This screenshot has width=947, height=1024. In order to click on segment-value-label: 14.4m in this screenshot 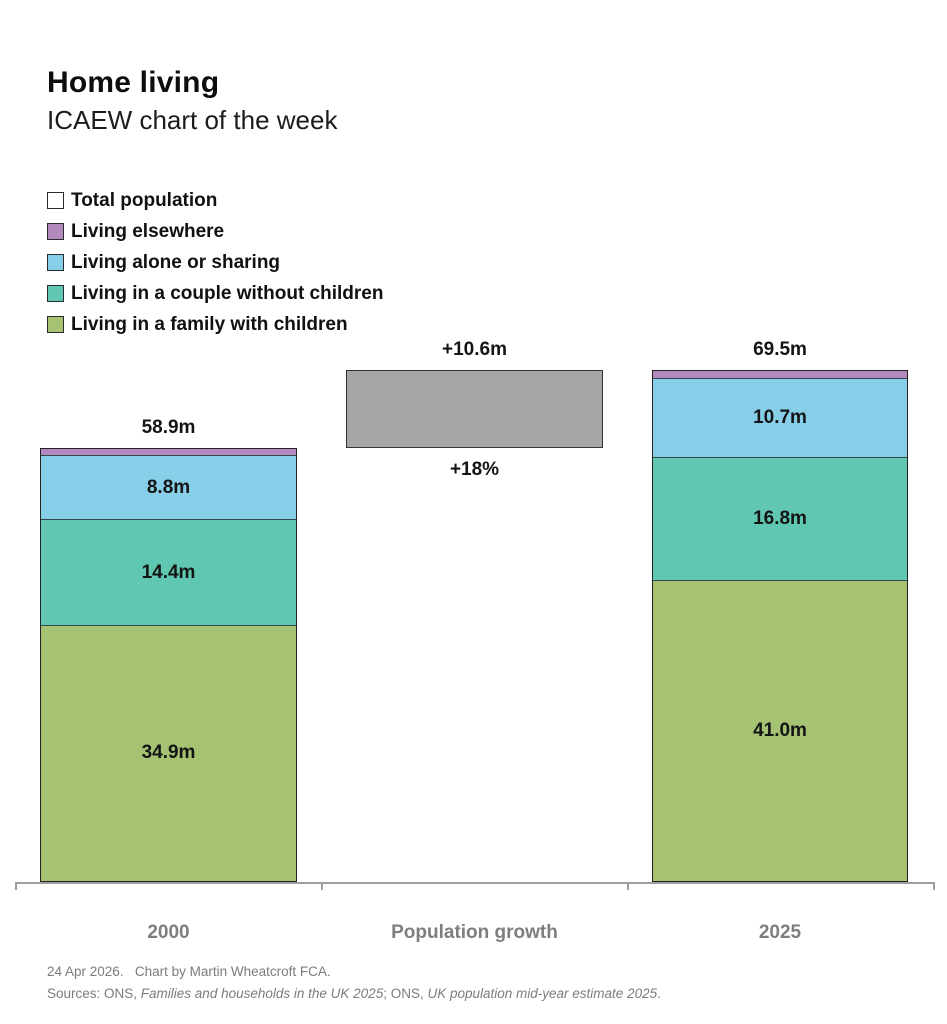, I will do `click(168, 572)`.